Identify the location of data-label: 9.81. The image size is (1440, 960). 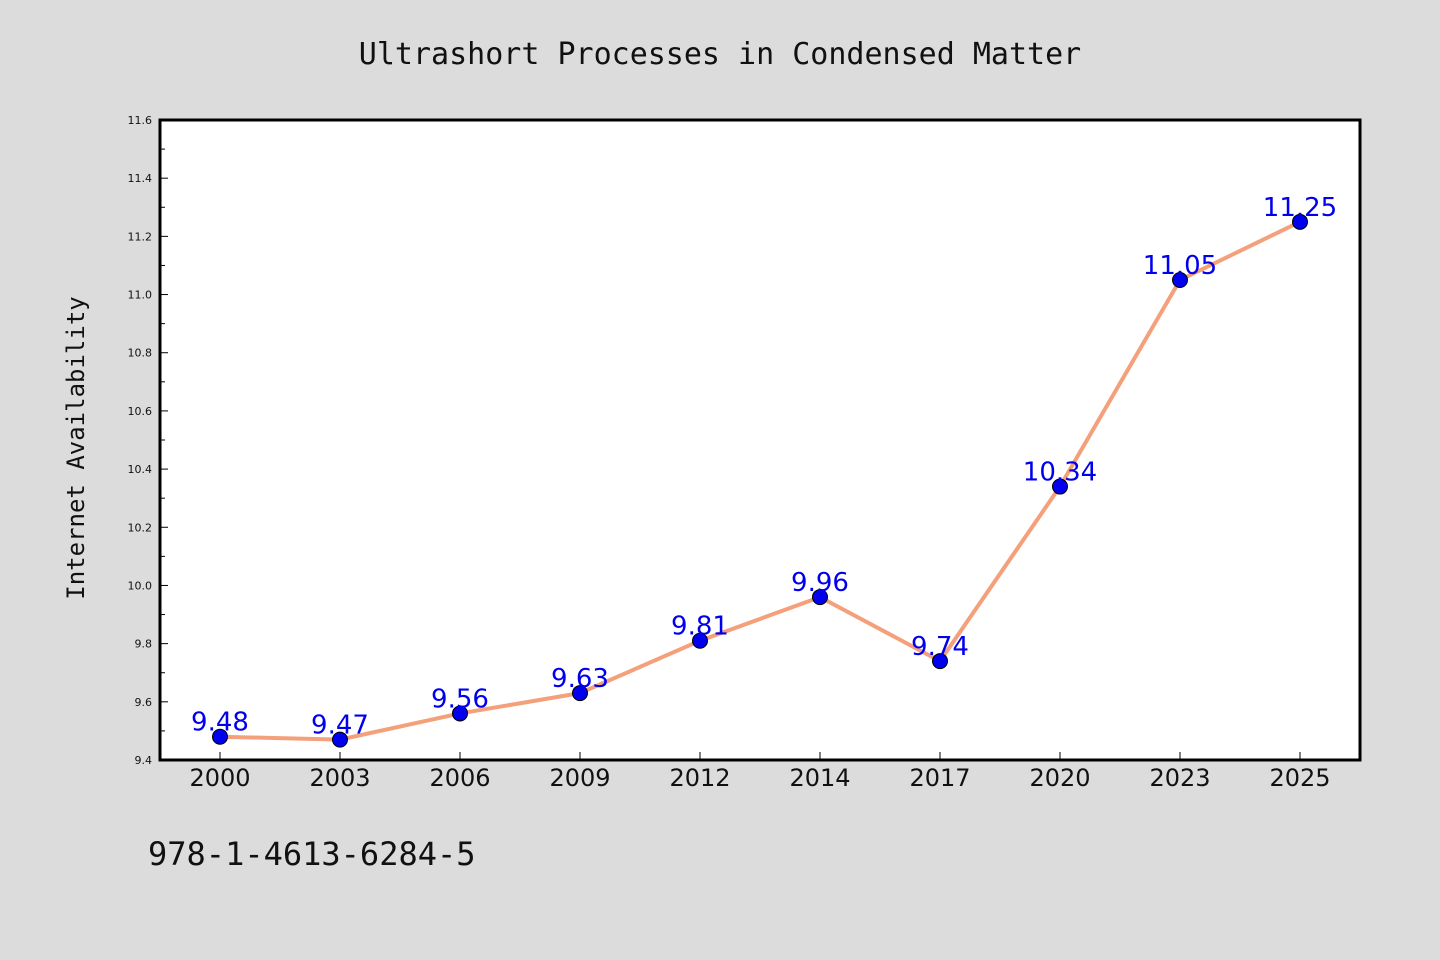
(700, 627).